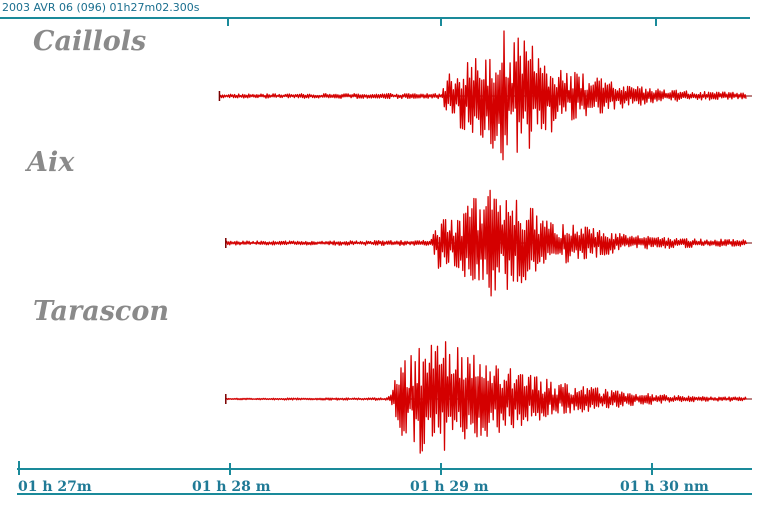 The image size is (763, 512). Describe the element at coordinates (486, 243) in the screenshot. I see `seismic-trace` at that location.